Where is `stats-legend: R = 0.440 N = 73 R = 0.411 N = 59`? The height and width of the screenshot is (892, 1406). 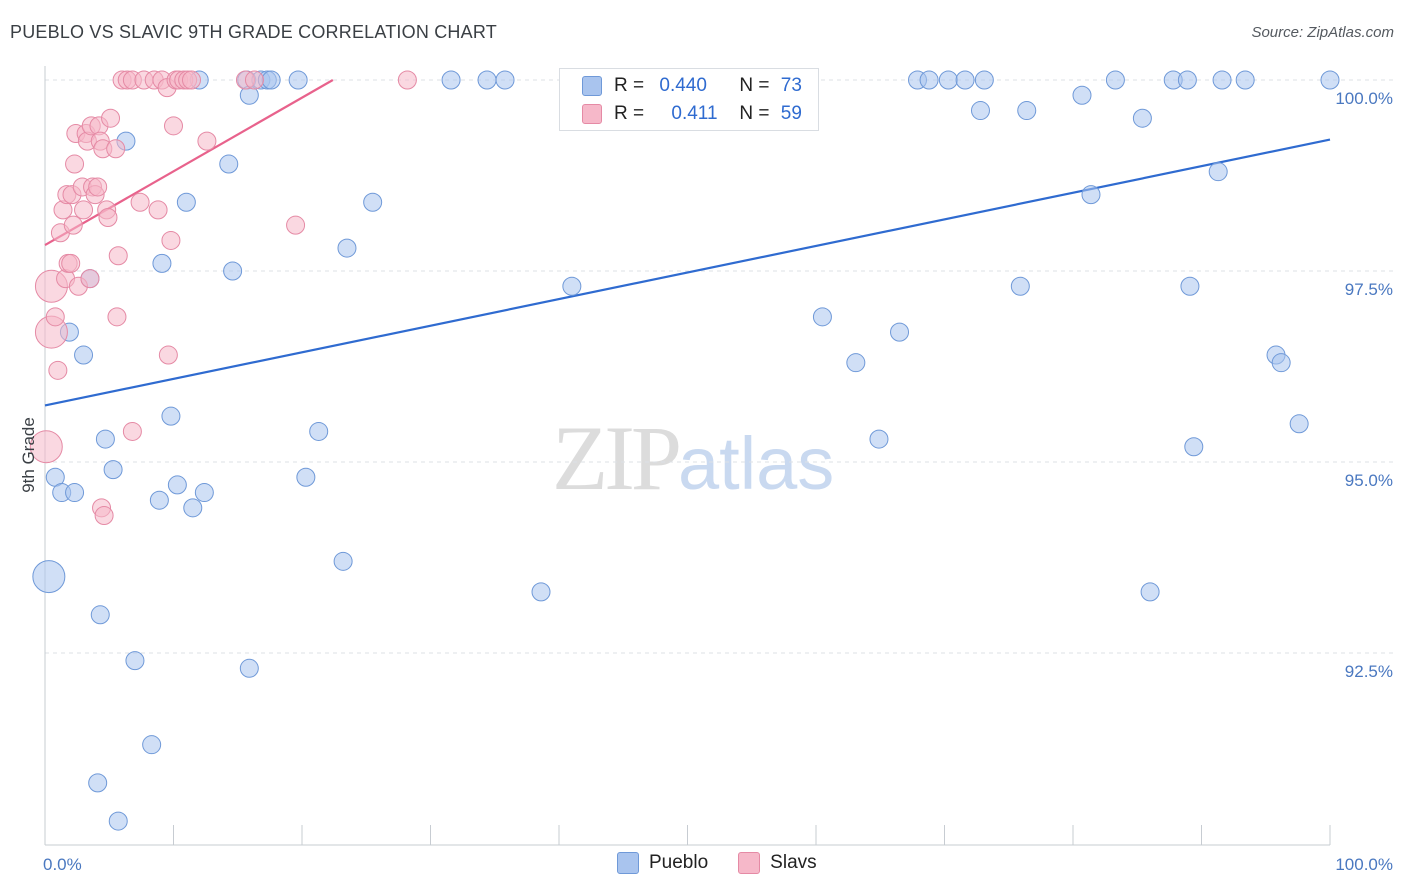
stats-legend: R = 0.440 N = 73 R = 0.411 N = 59 is located at coordinates (689, 99).